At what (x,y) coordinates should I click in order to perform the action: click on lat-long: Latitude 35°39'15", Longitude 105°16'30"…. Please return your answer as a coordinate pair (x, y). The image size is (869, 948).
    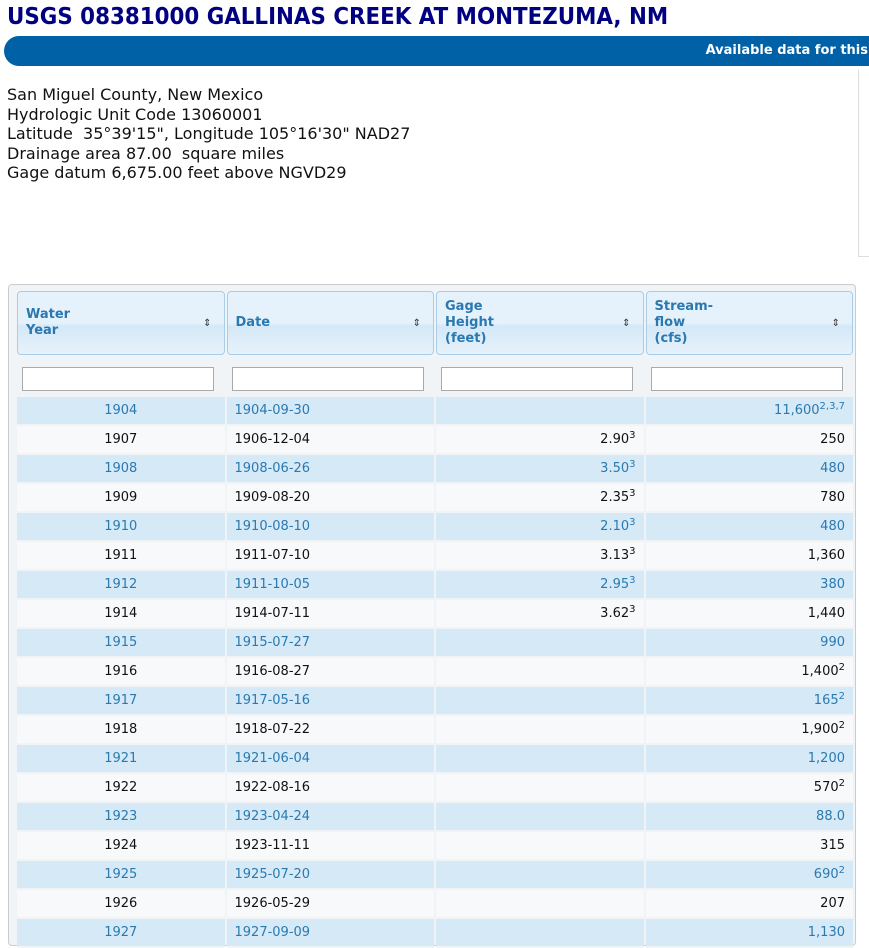
    Looking at the image, I should click on (209, 133).